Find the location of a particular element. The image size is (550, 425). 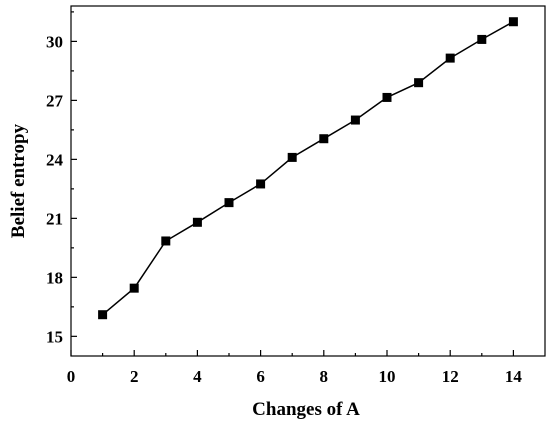

y-tick-label: 15 is located at coordinates (54, 336).